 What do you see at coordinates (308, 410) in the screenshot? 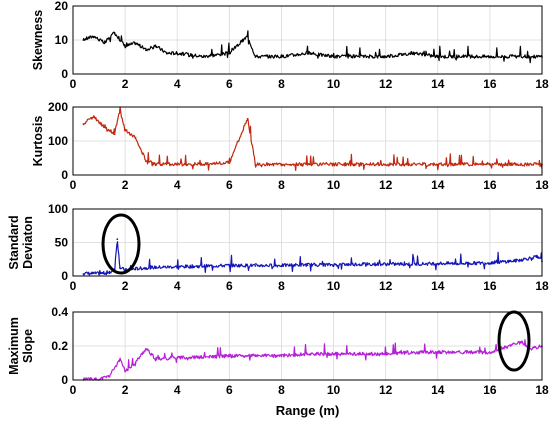
I see `x-axis-label: Range (m)` at bounding box center [308, 410].